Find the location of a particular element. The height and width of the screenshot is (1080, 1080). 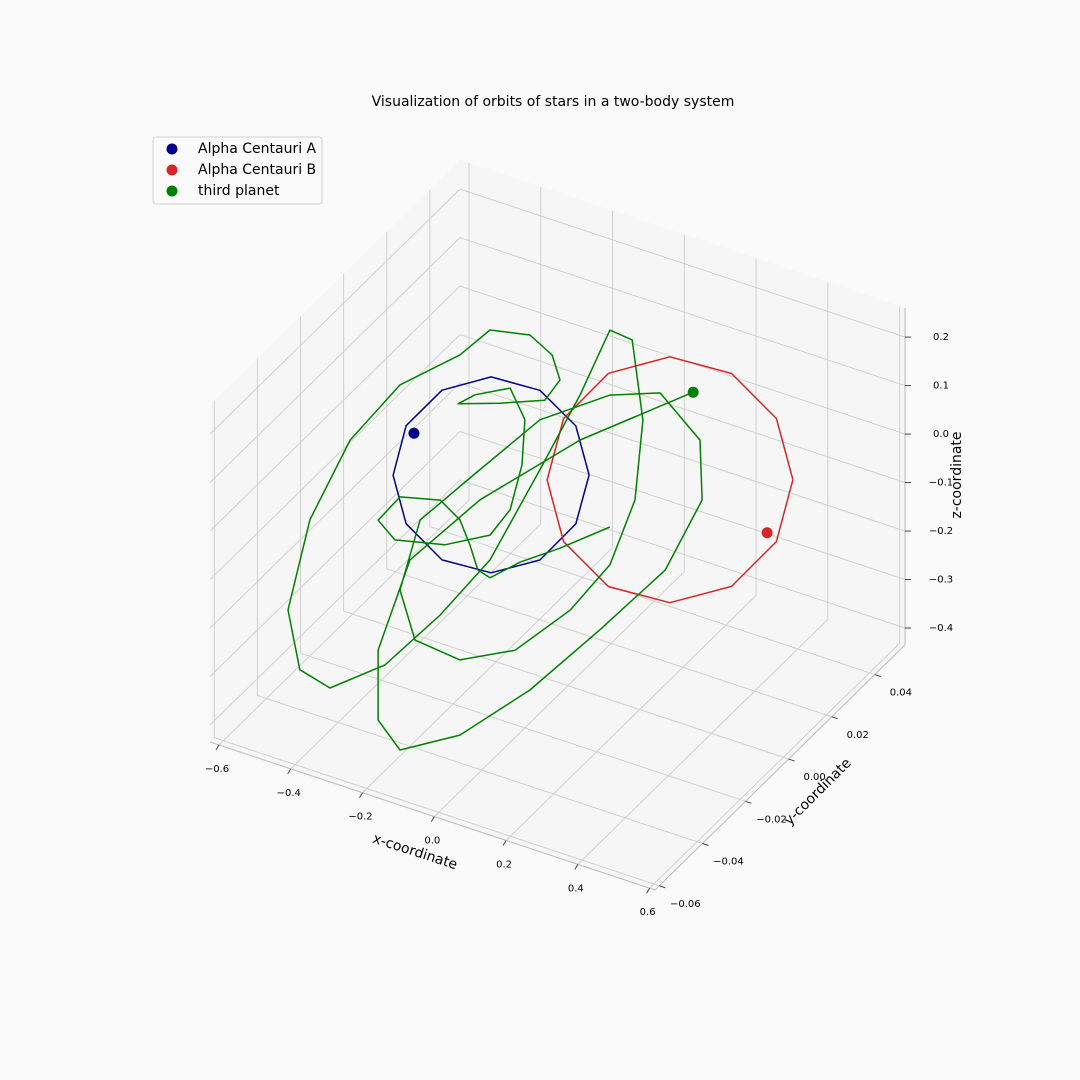

legend-label: Alpha Centauri A is located at coordinates (257, 149).